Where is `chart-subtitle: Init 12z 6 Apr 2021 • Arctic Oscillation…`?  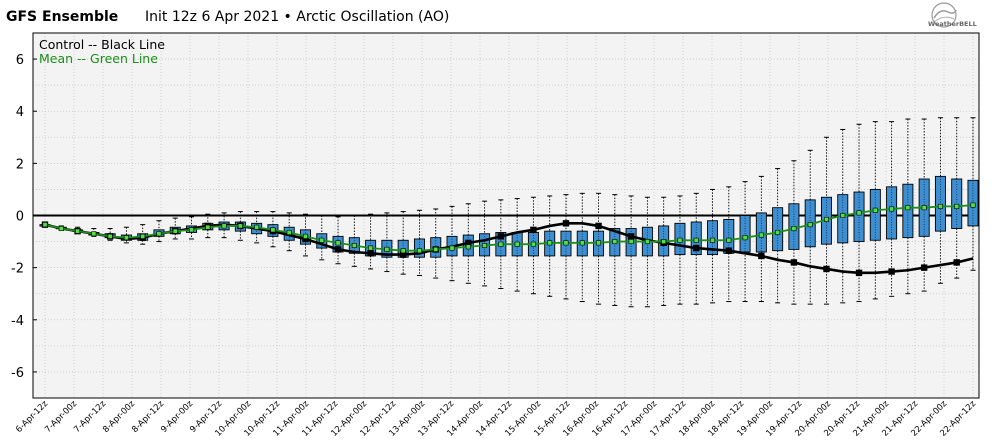
chart-subtitle: Init 12z 6 Apr 2021 • Arctic Oscillation… is located at coordinates (297, 17).